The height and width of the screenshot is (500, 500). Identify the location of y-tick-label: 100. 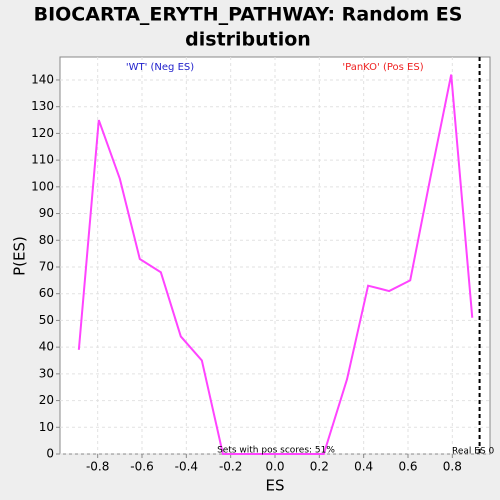
(42, 186).